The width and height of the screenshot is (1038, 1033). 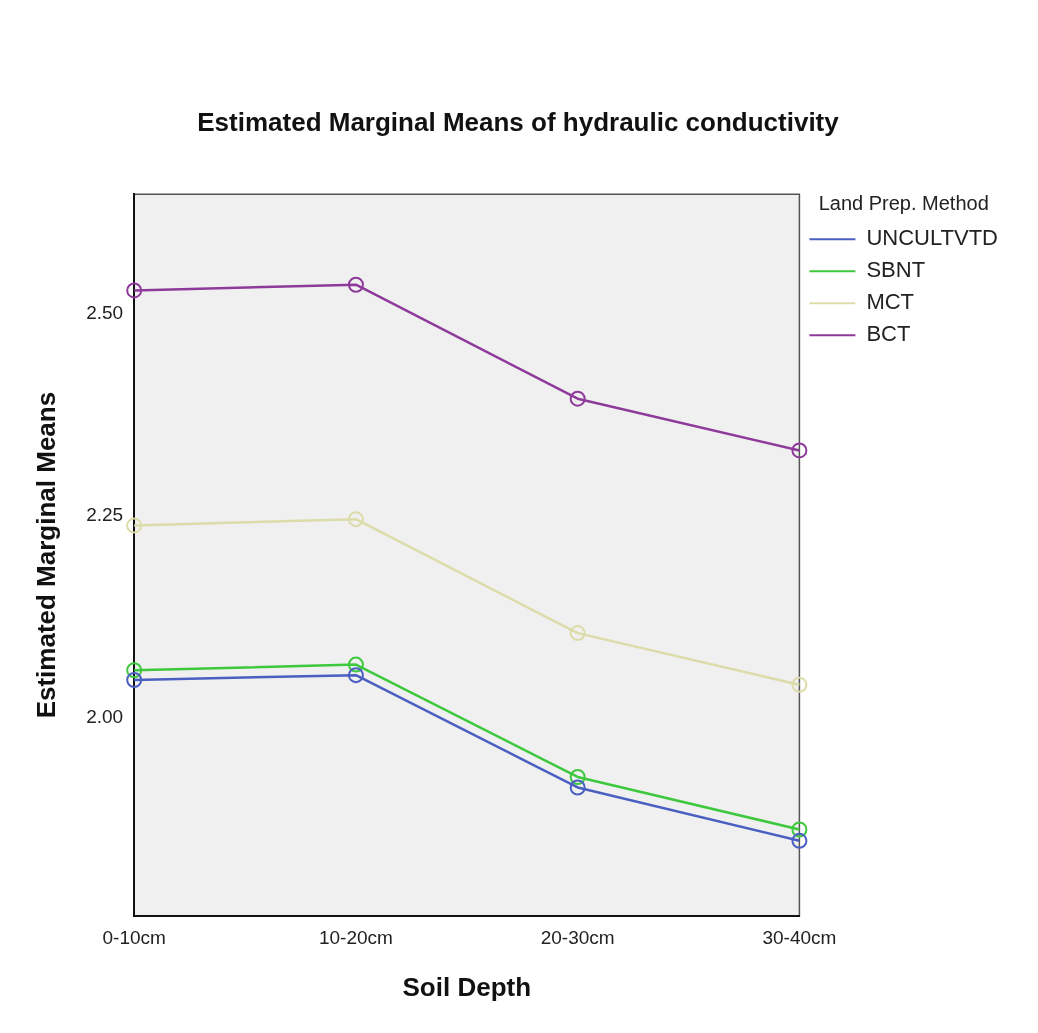 What do you see at coordinates (355, 937) in the screenshot?
I see `x-tick-label: 10-20cm` at bounding box center [355, 937].